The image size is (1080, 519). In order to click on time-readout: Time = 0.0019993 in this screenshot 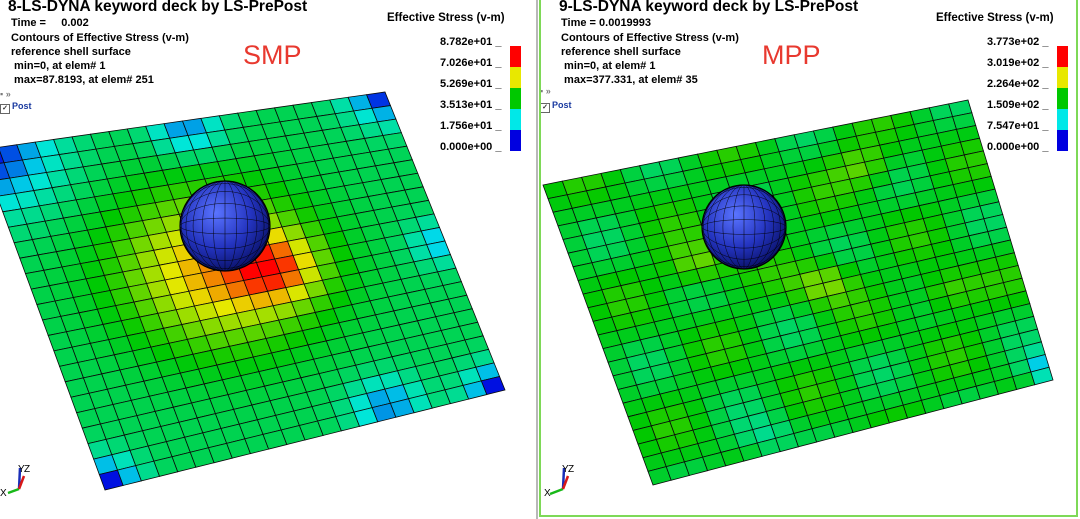, I will do `click(606, 23)`.